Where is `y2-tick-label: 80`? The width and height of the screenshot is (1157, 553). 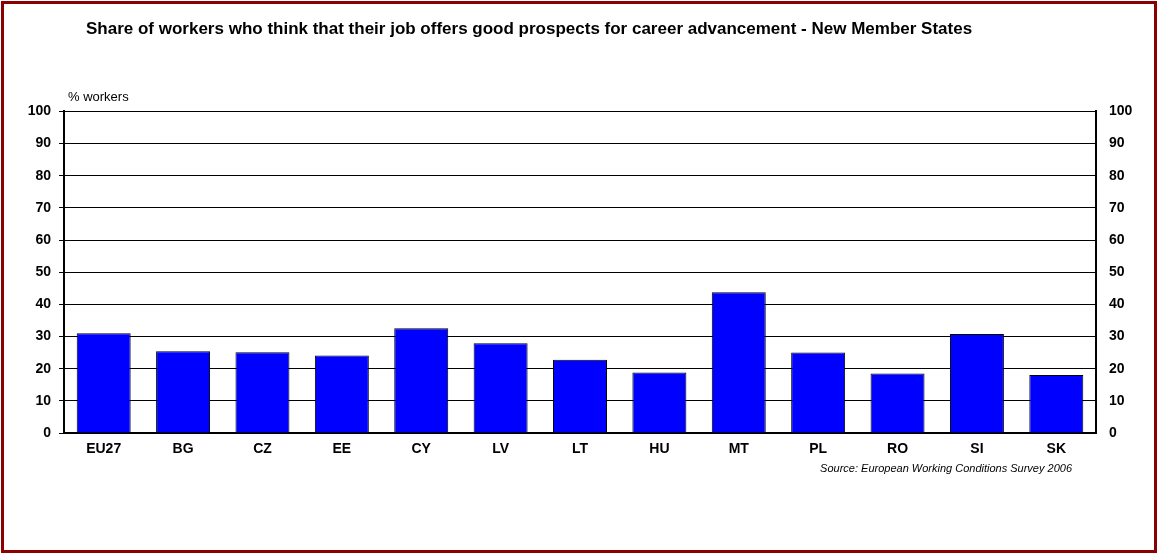
y2-tick-label: 80 is located at coordinates (1117, 174).